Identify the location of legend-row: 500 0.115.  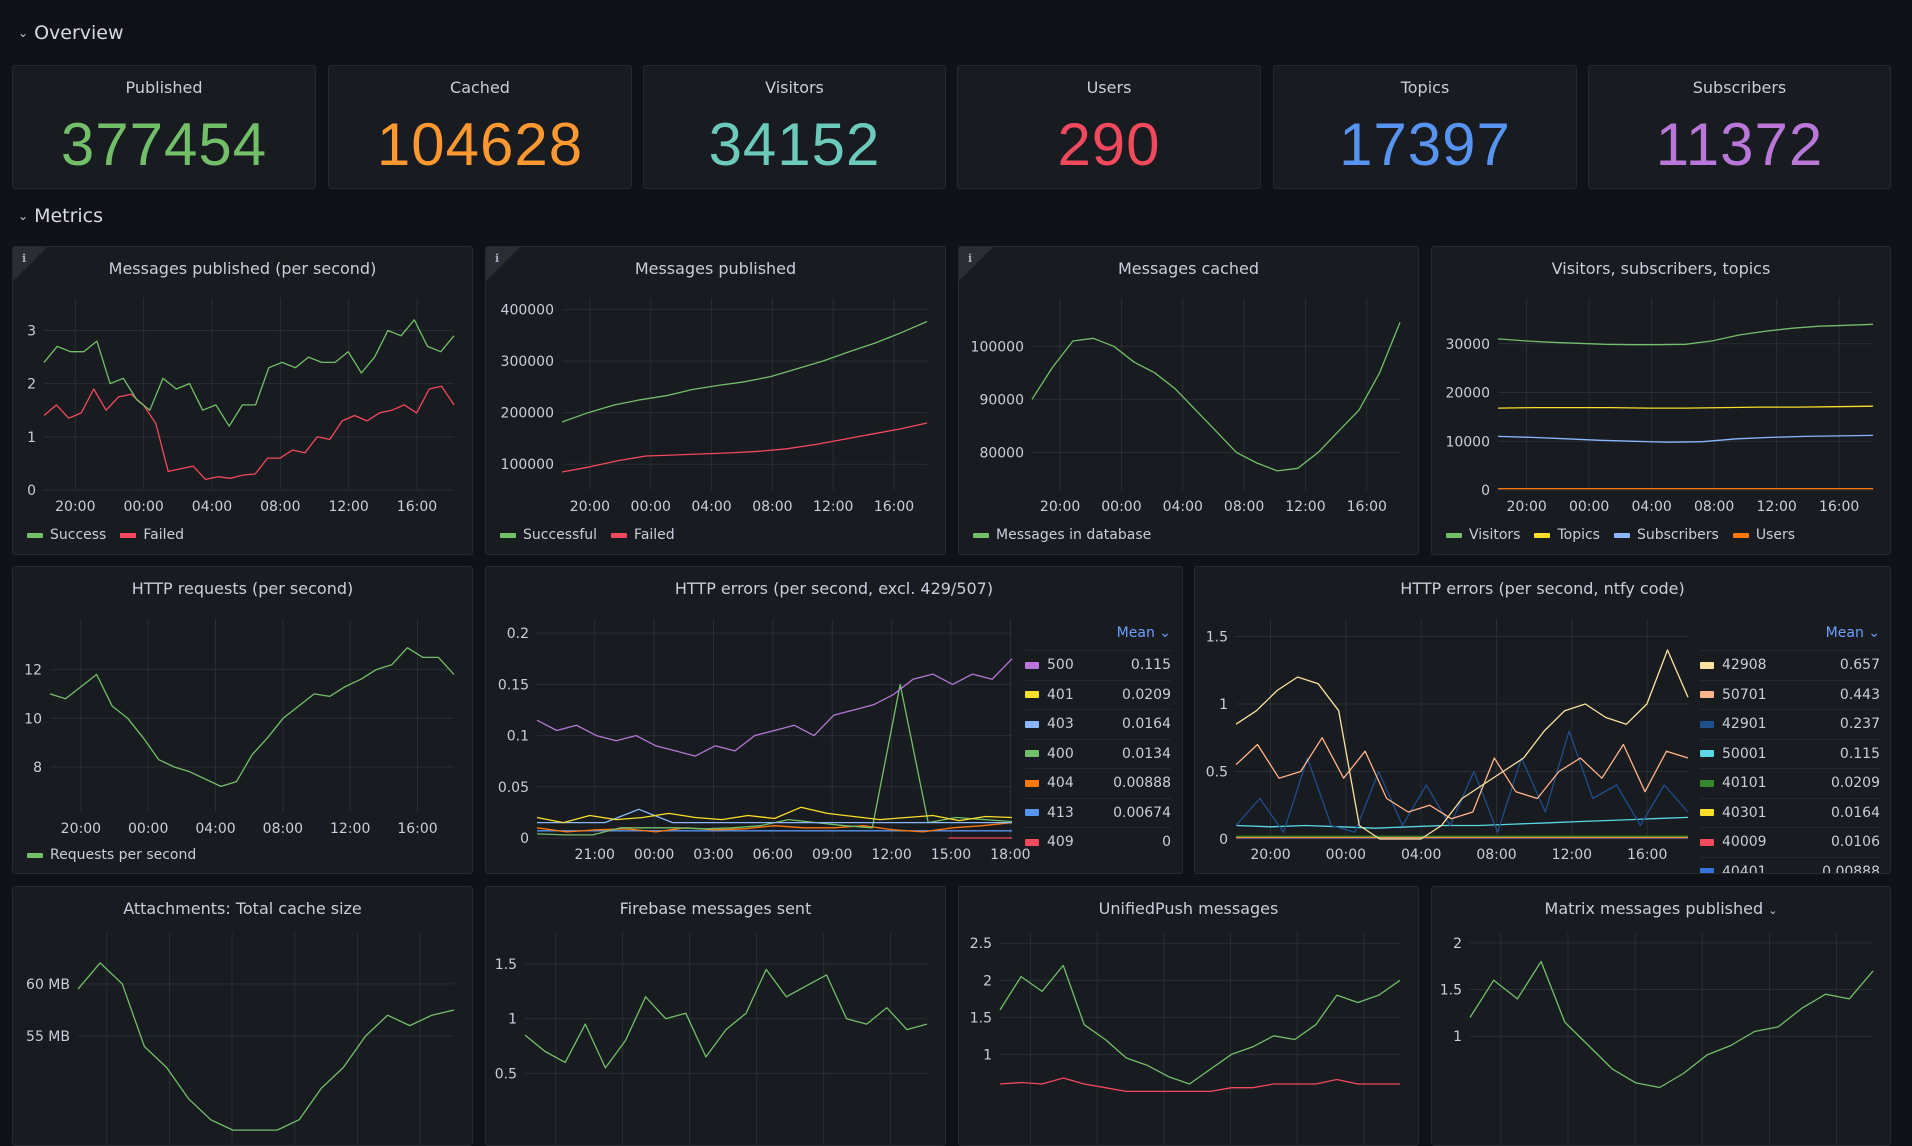
(1098, 665).